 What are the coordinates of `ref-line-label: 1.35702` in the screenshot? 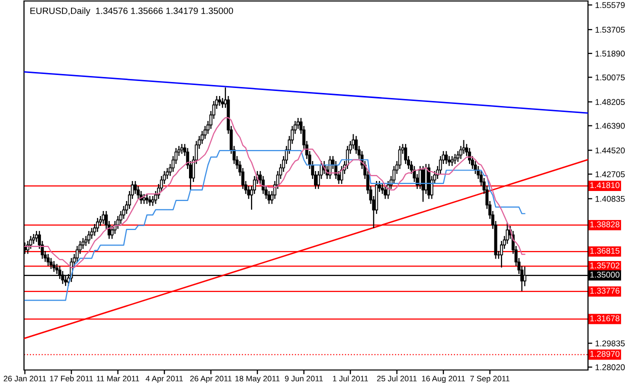 It's located at (605, 265).